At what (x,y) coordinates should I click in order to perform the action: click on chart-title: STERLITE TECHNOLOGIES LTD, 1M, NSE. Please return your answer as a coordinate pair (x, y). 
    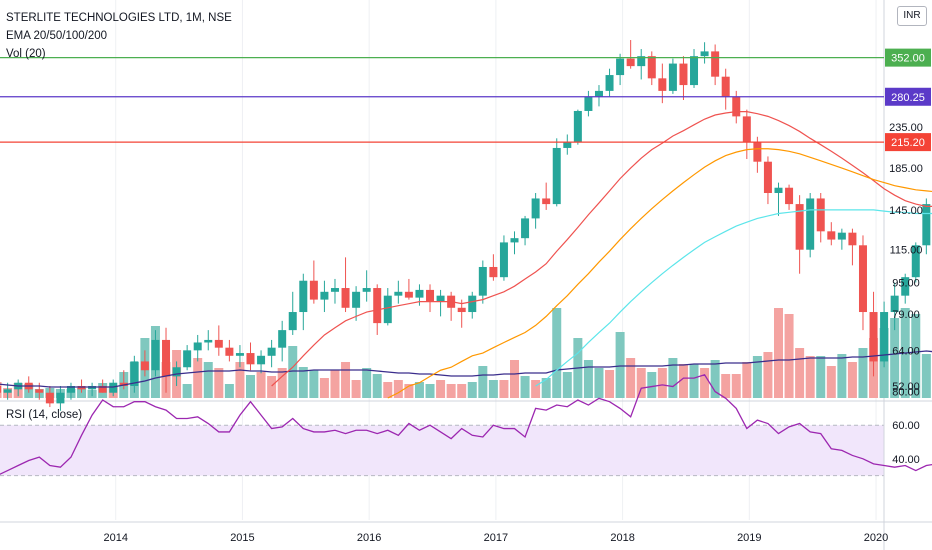
    Looking at the image, I should click on (119, 18).